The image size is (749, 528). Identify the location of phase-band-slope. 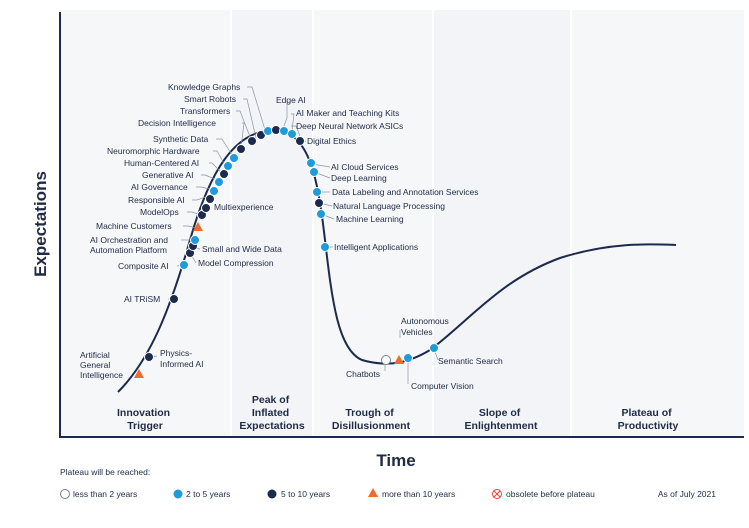
(502, 224).